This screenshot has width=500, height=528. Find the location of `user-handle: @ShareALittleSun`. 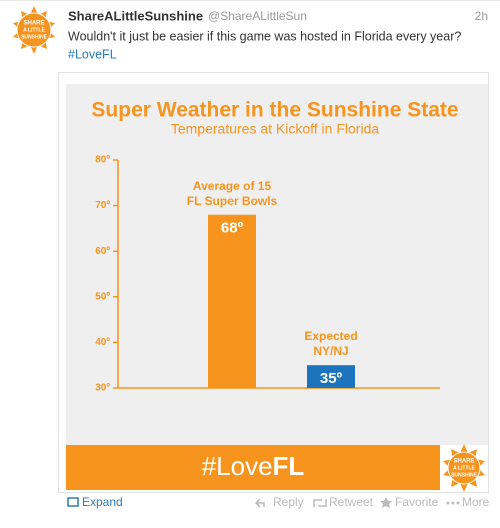

user-handle: @ShareALittleSun is located at coordinates (257, 16).